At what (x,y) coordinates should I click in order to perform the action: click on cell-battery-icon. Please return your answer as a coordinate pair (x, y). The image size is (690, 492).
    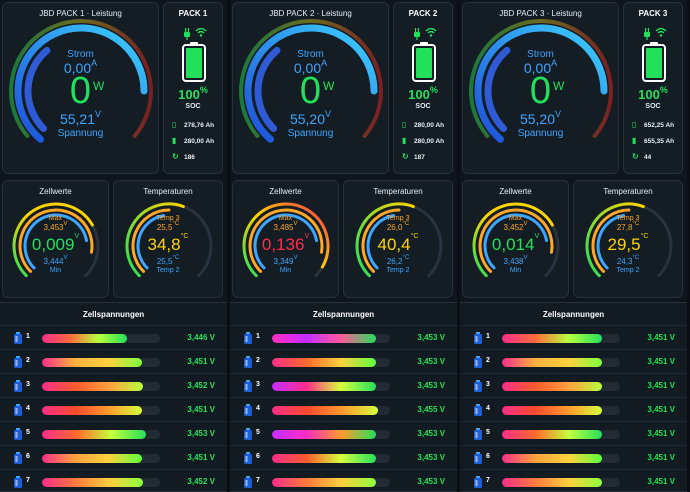
    Looking at the image, I should click on (478, 386).